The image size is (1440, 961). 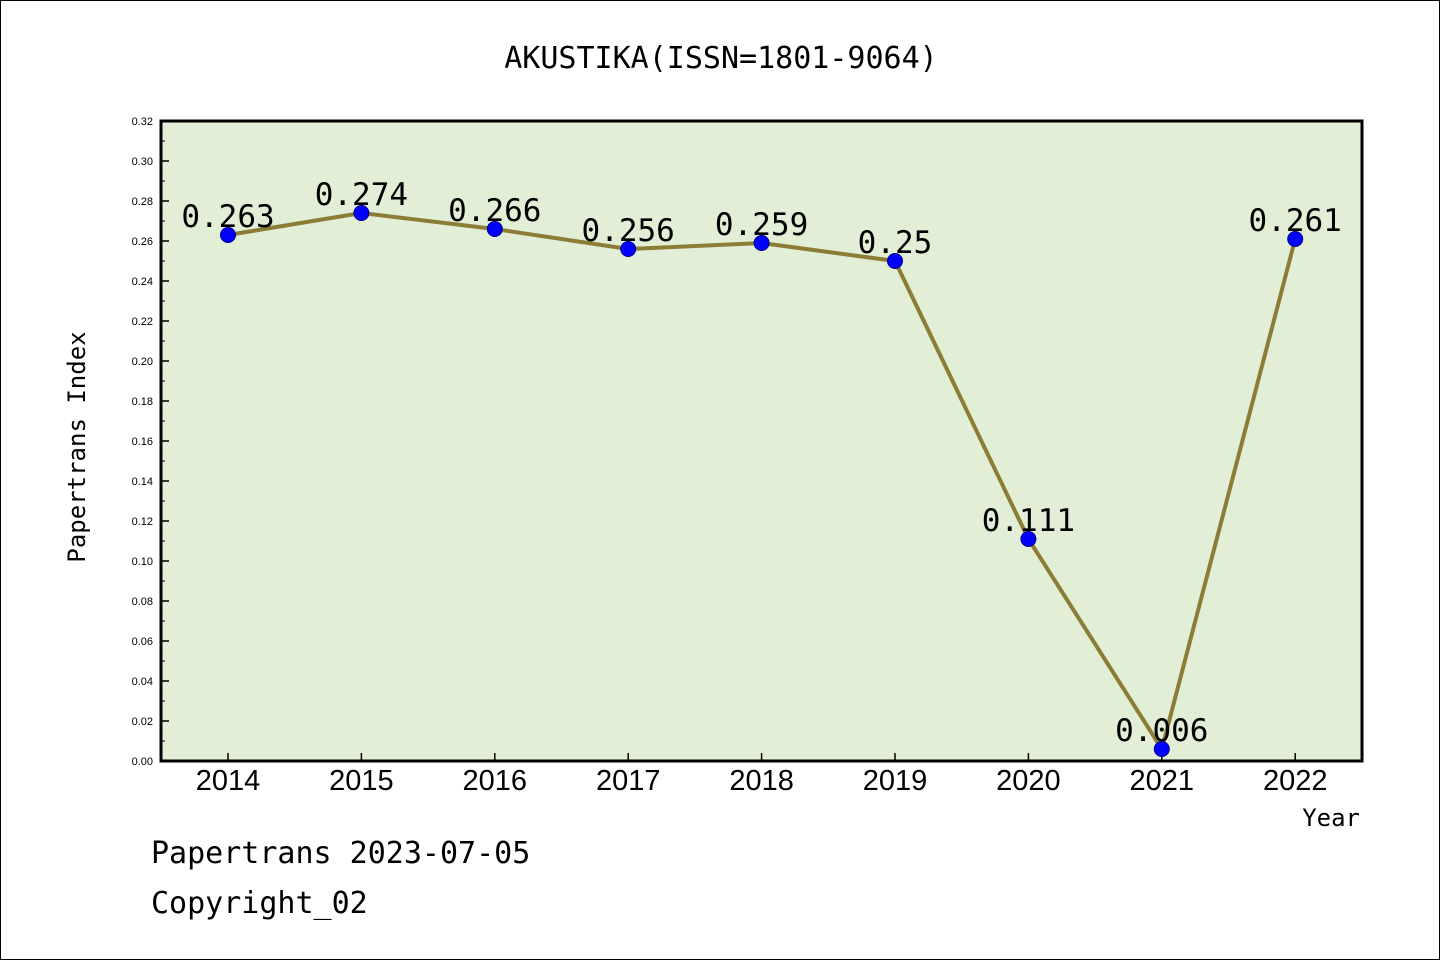 I want to click on x-axis-label: Year, so click(x=1331, y=818).